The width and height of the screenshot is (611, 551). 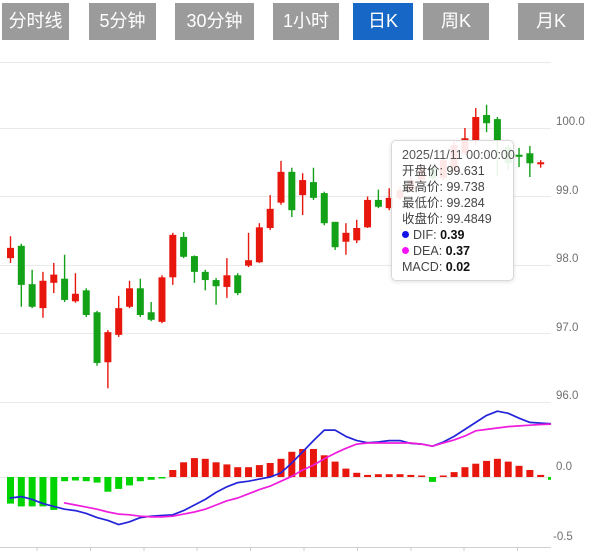 What do you see at coordinates (447, 219) in the screenshot?
I see `tooltip-close: 收盘价: 99.4849` at bounding box center [447, 219].